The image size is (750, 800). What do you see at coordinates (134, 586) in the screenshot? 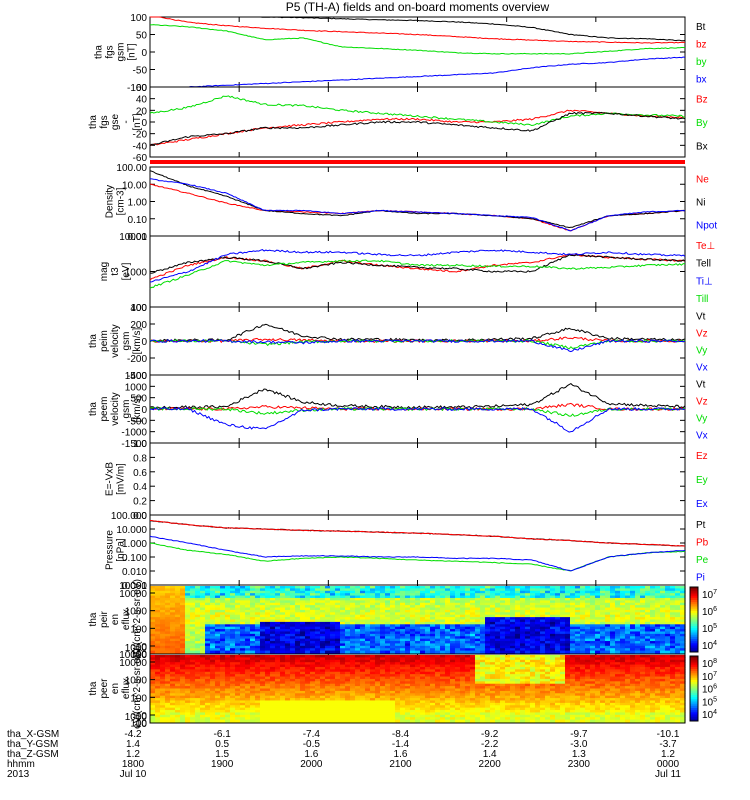
I see `y-tick-label: 0.001` at bounding box center [134, 586].